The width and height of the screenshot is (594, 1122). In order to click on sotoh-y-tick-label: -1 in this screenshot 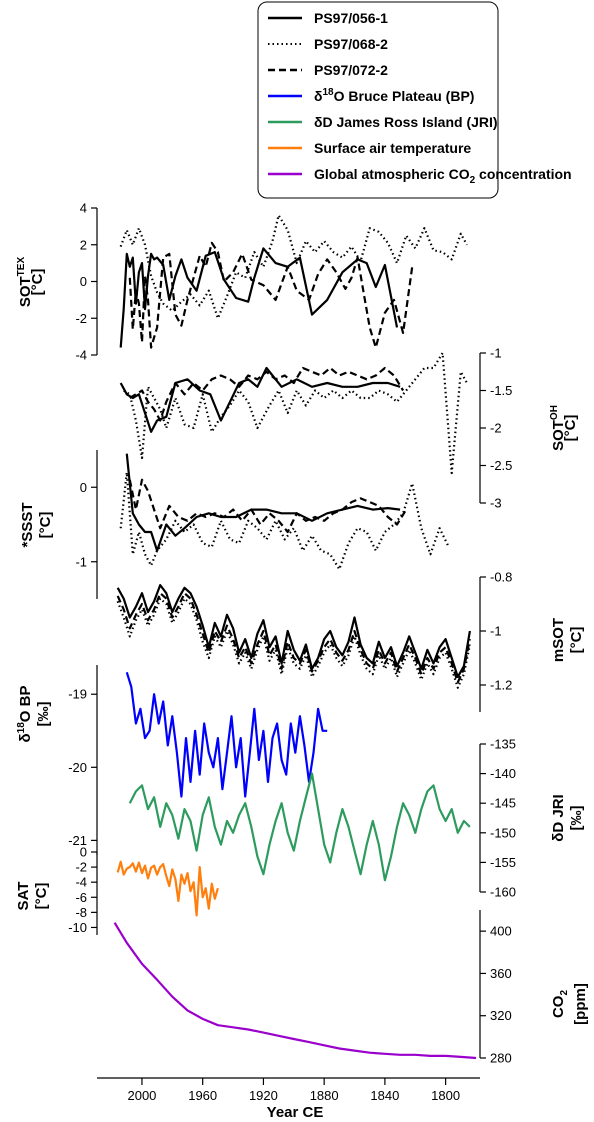, I will do `click(496, 353)`.